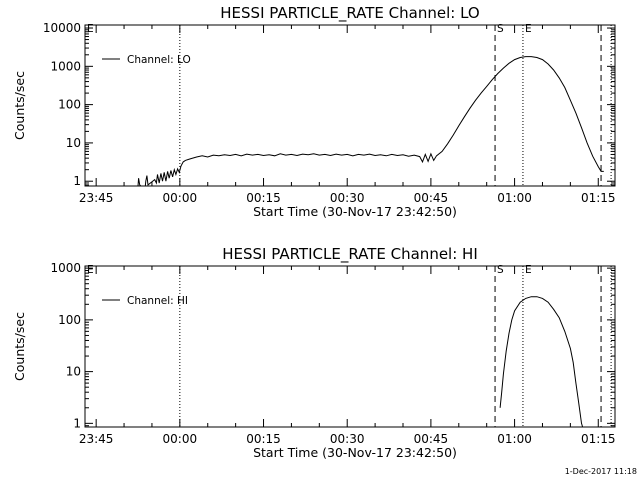 This screenshot has height=480, width=640. What do you see at coordinates (350, 254) in the screenshot?
I see `chart-title: HESSI PARTICLE_RATE Channel: HI` at bounding box center [350, 254].